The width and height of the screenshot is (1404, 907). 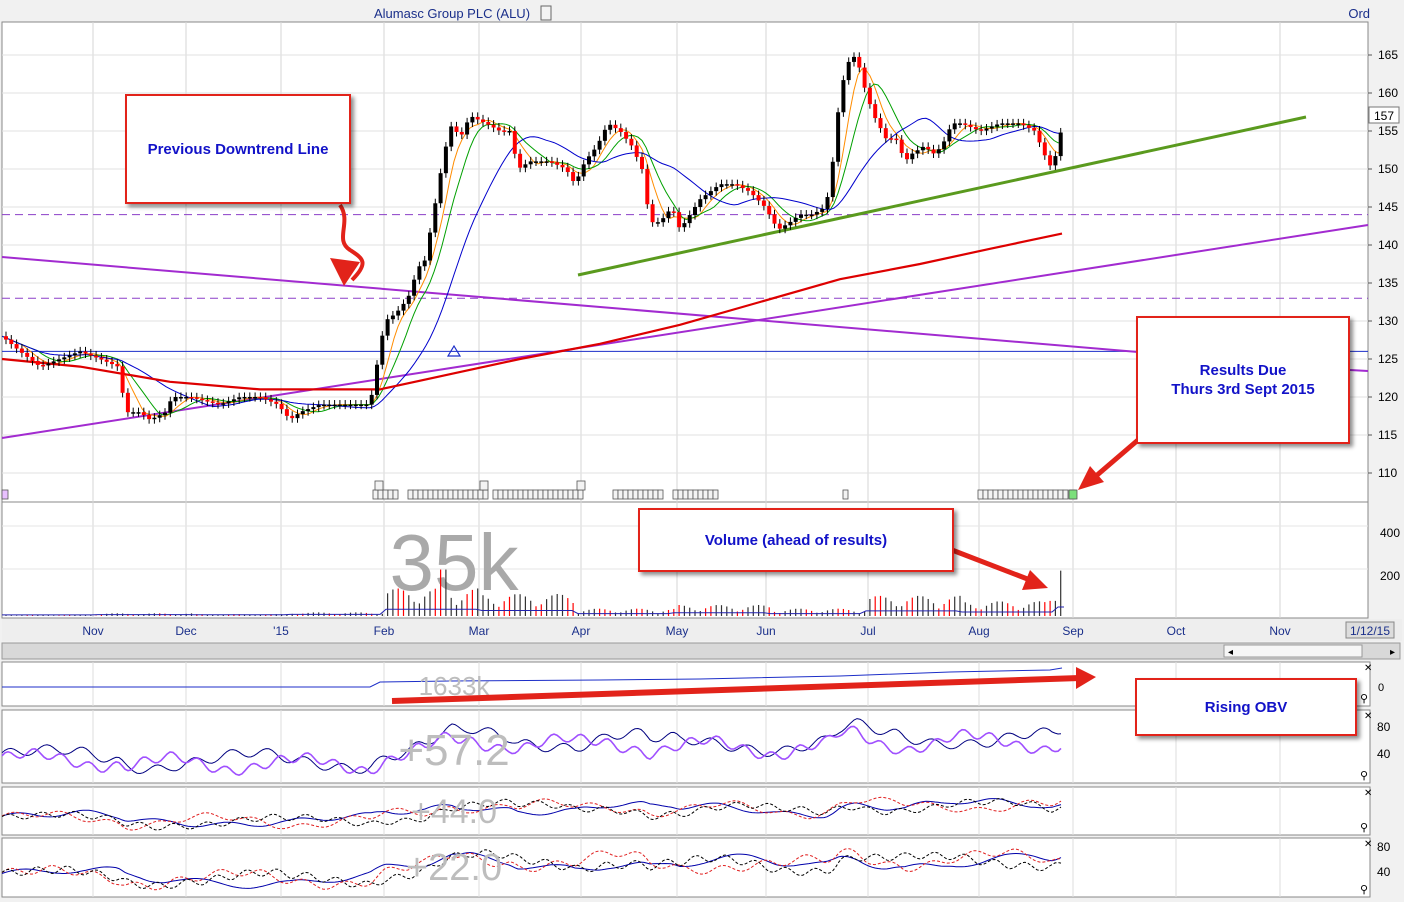 What do you see at coordinates (1387, 435) in the screenshot?
I see `price-tick-label: 115` at bounding box center [1387, 435].